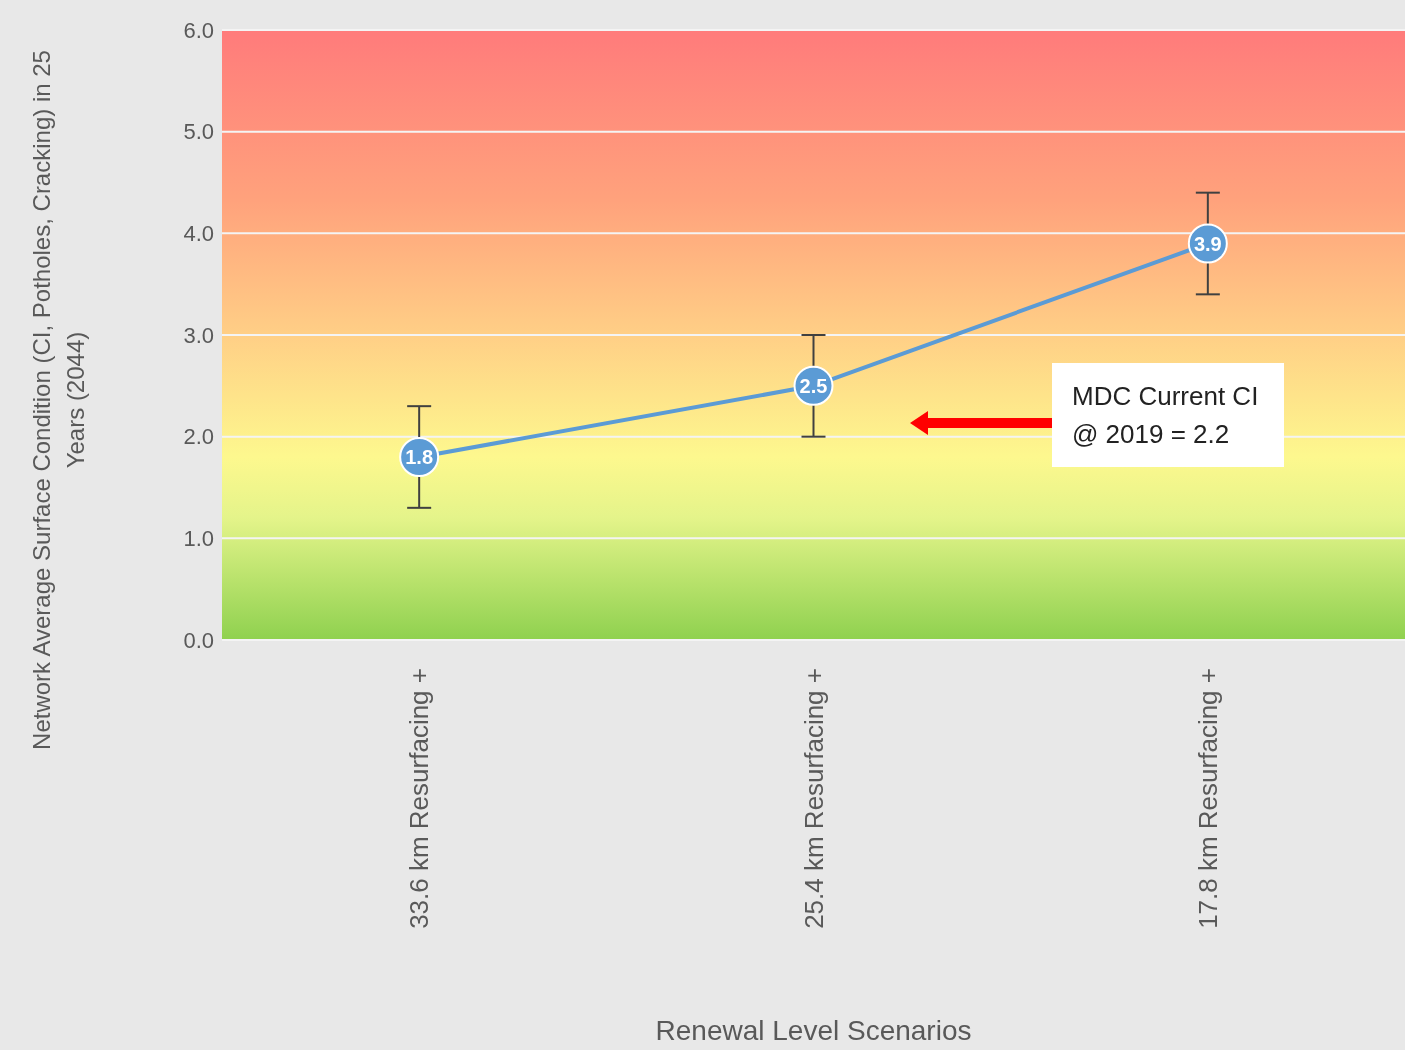  Describe the element at coordinates (1168, 415) in the screenshot. I see `annotation: MDC Current CI @ 2019 = 2.2` at that location.